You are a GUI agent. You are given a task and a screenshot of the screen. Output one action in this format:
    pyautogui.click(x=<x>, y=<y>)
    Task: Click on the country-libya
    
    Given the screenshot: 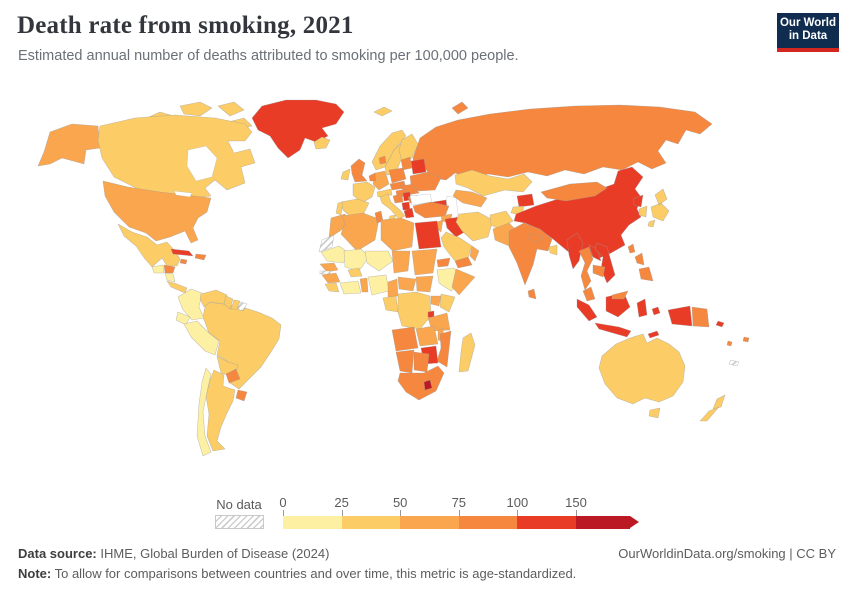 What is the action you would take?
    pyautogui.click(x=397, y=234)
    